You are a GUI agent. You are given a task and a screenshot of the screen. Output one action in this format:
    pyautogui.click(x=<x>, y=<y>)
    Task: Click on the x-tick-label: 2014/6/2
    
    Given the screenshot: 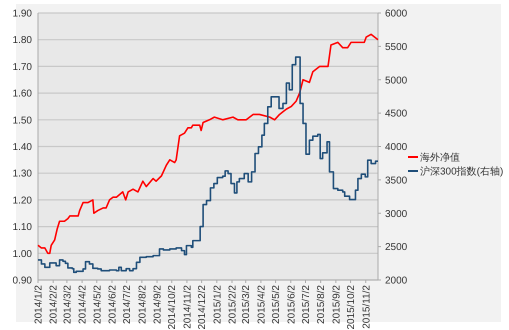 What is the action you would take?
    pyautogui.click(x=112, y=304)
    